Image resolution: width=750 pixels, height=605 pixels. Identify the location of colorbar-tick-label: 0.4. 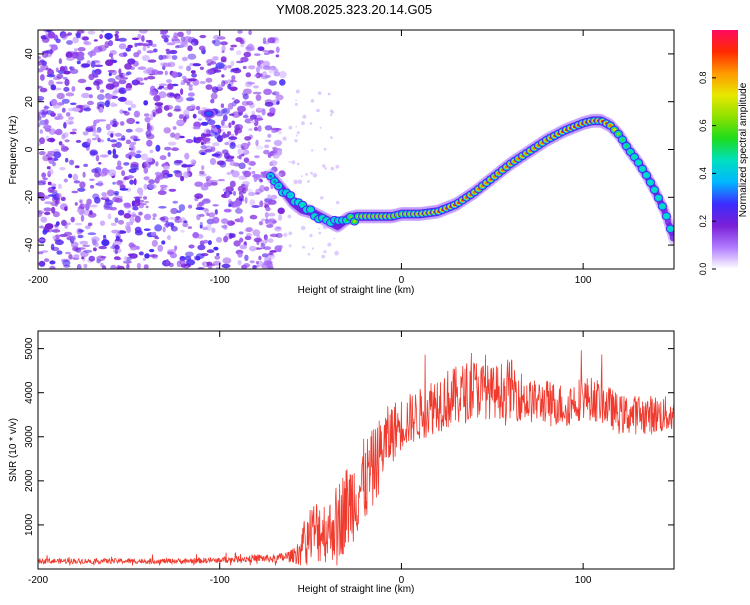
(703, 173).